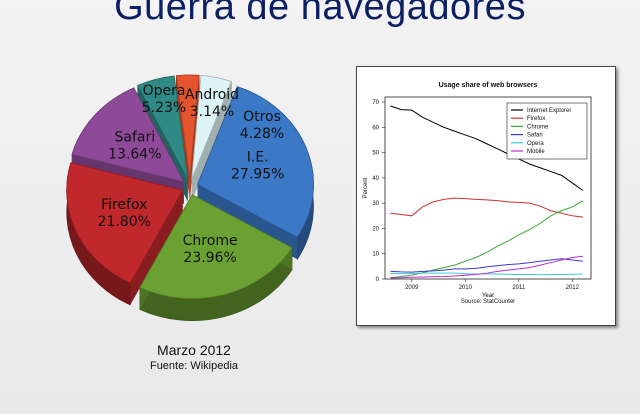  I want to click on series-line-safari, so click(487, 265).